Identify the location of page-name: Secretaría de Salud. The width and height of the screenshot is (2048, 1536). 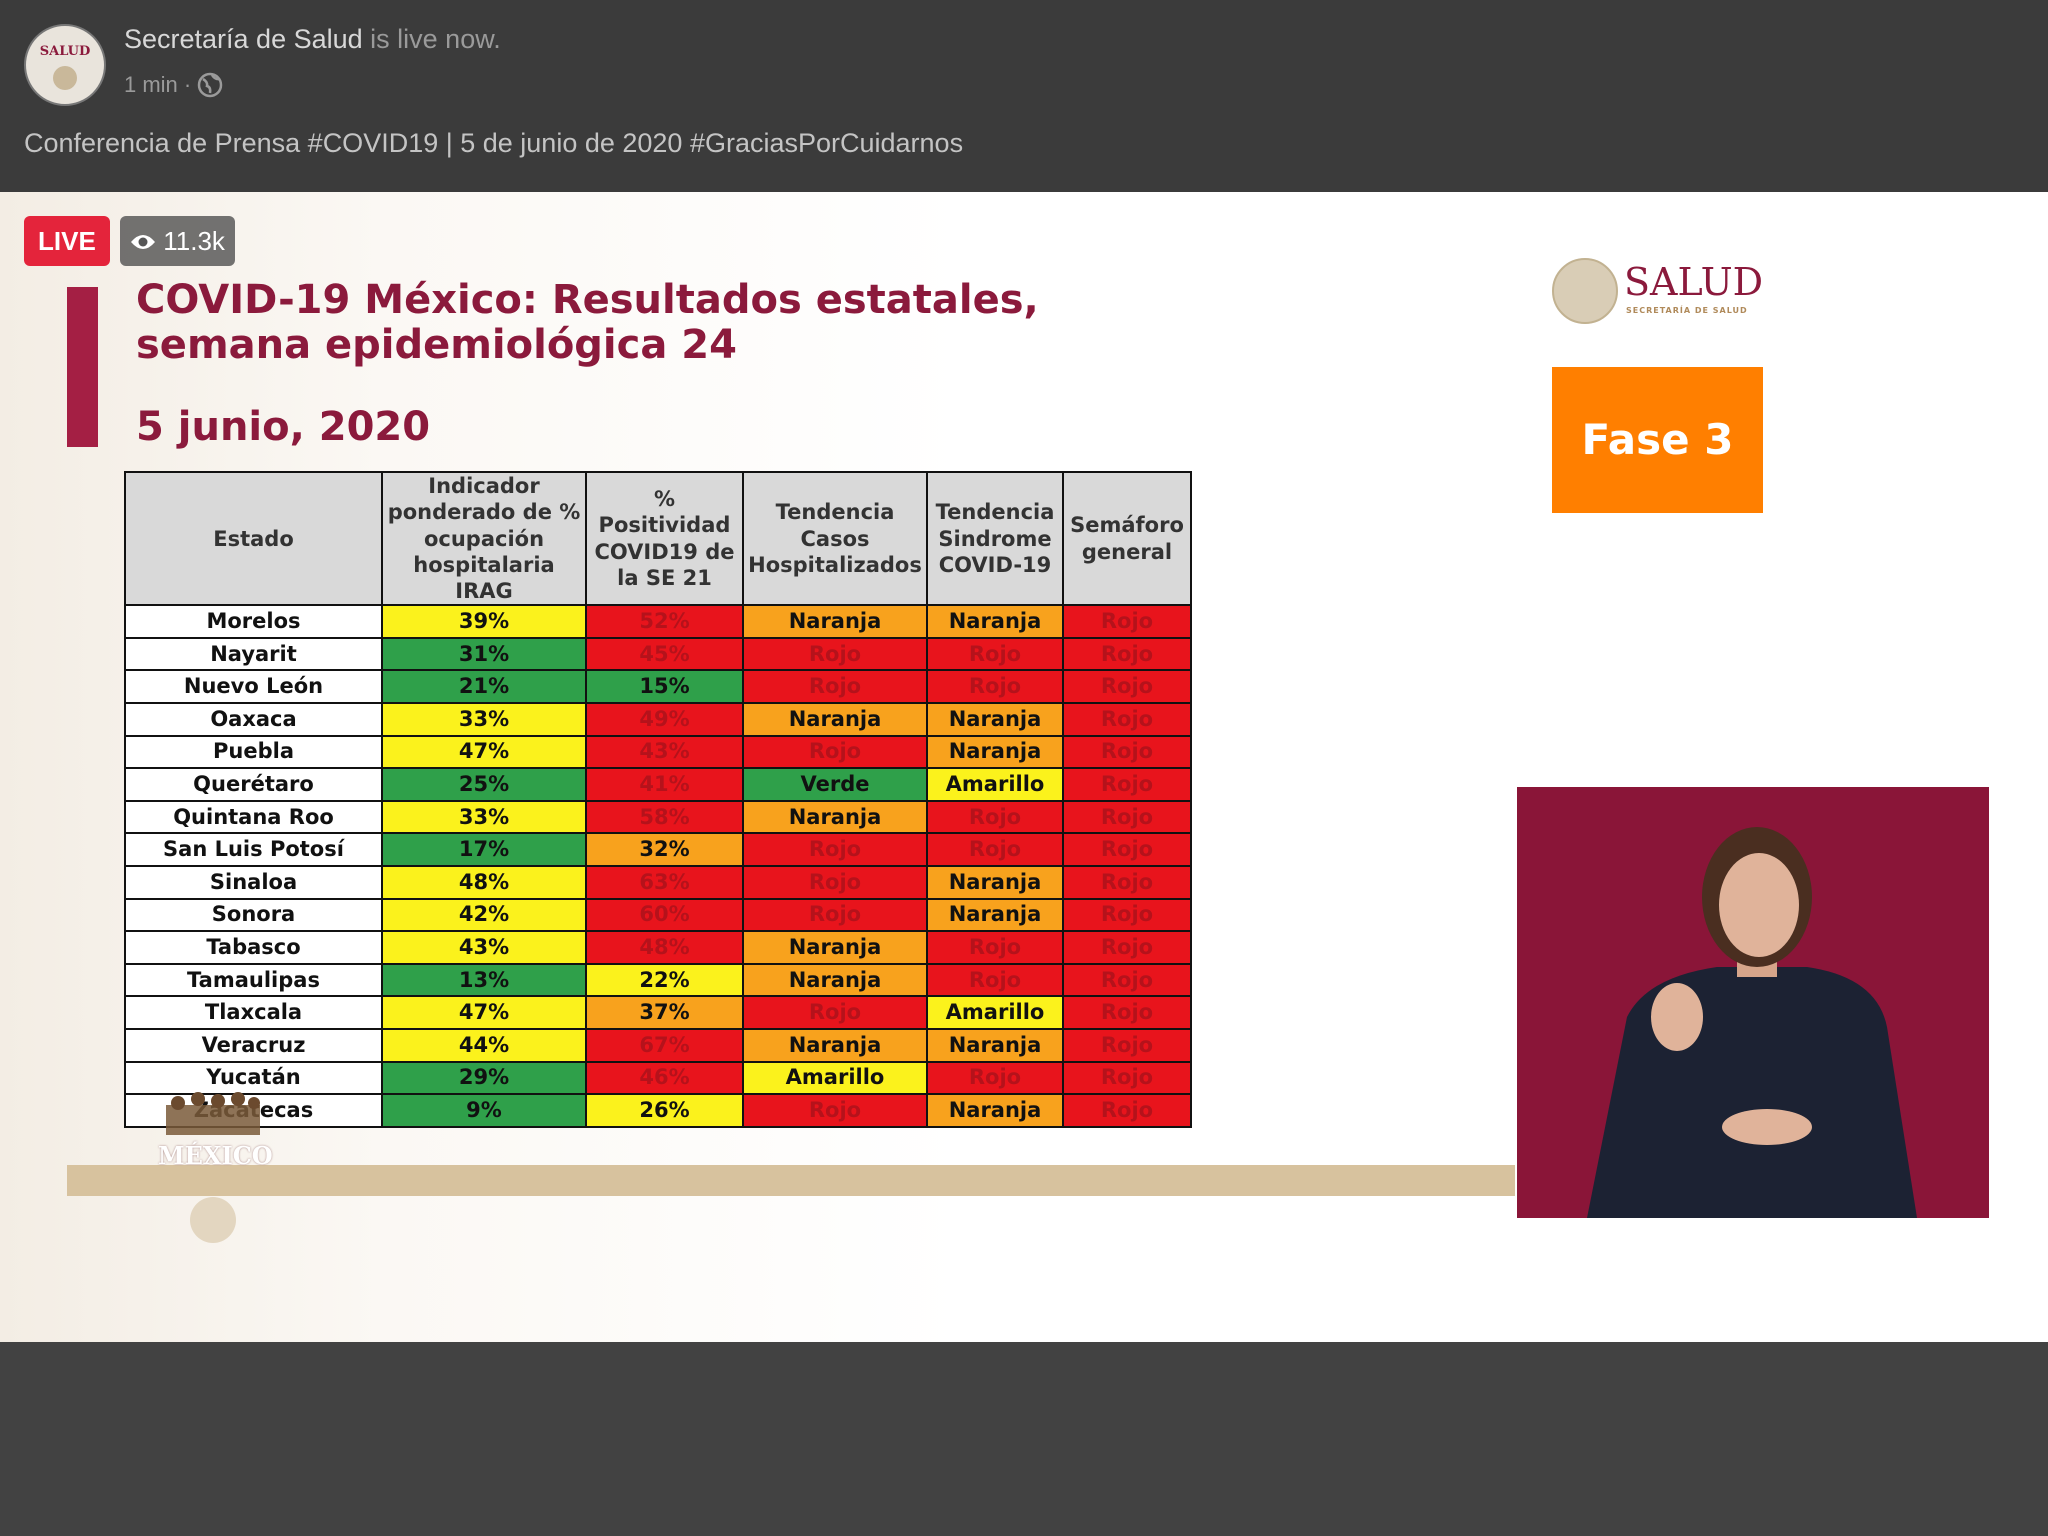
(243, 39).